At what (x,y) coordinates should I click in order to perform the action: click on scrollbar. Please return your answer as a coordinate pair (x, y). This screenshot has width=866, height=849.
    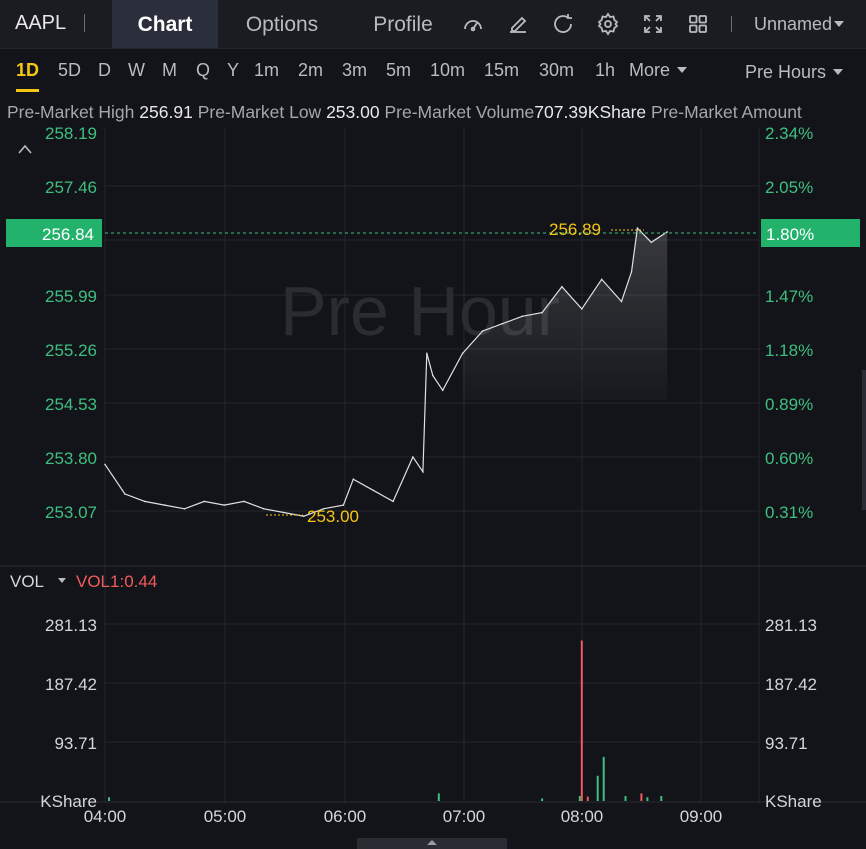
    Looking at the image, I should click on (864, 440).